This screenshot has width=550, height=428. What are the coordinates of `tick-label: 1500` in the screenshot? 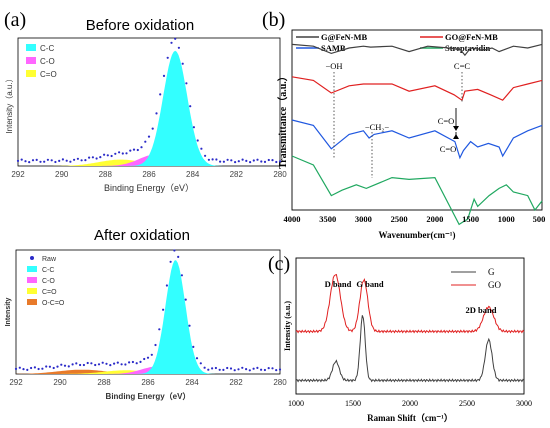 It's located at (353, 403).